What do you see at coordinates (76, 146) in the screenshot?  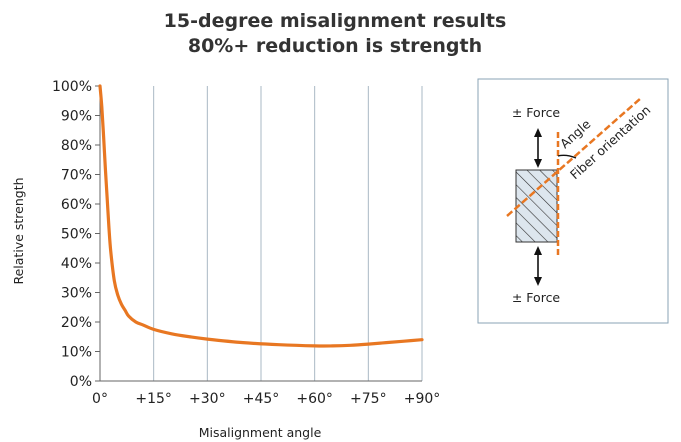 I see `y-tick-label: 80%` at bounding box center [76, 146].